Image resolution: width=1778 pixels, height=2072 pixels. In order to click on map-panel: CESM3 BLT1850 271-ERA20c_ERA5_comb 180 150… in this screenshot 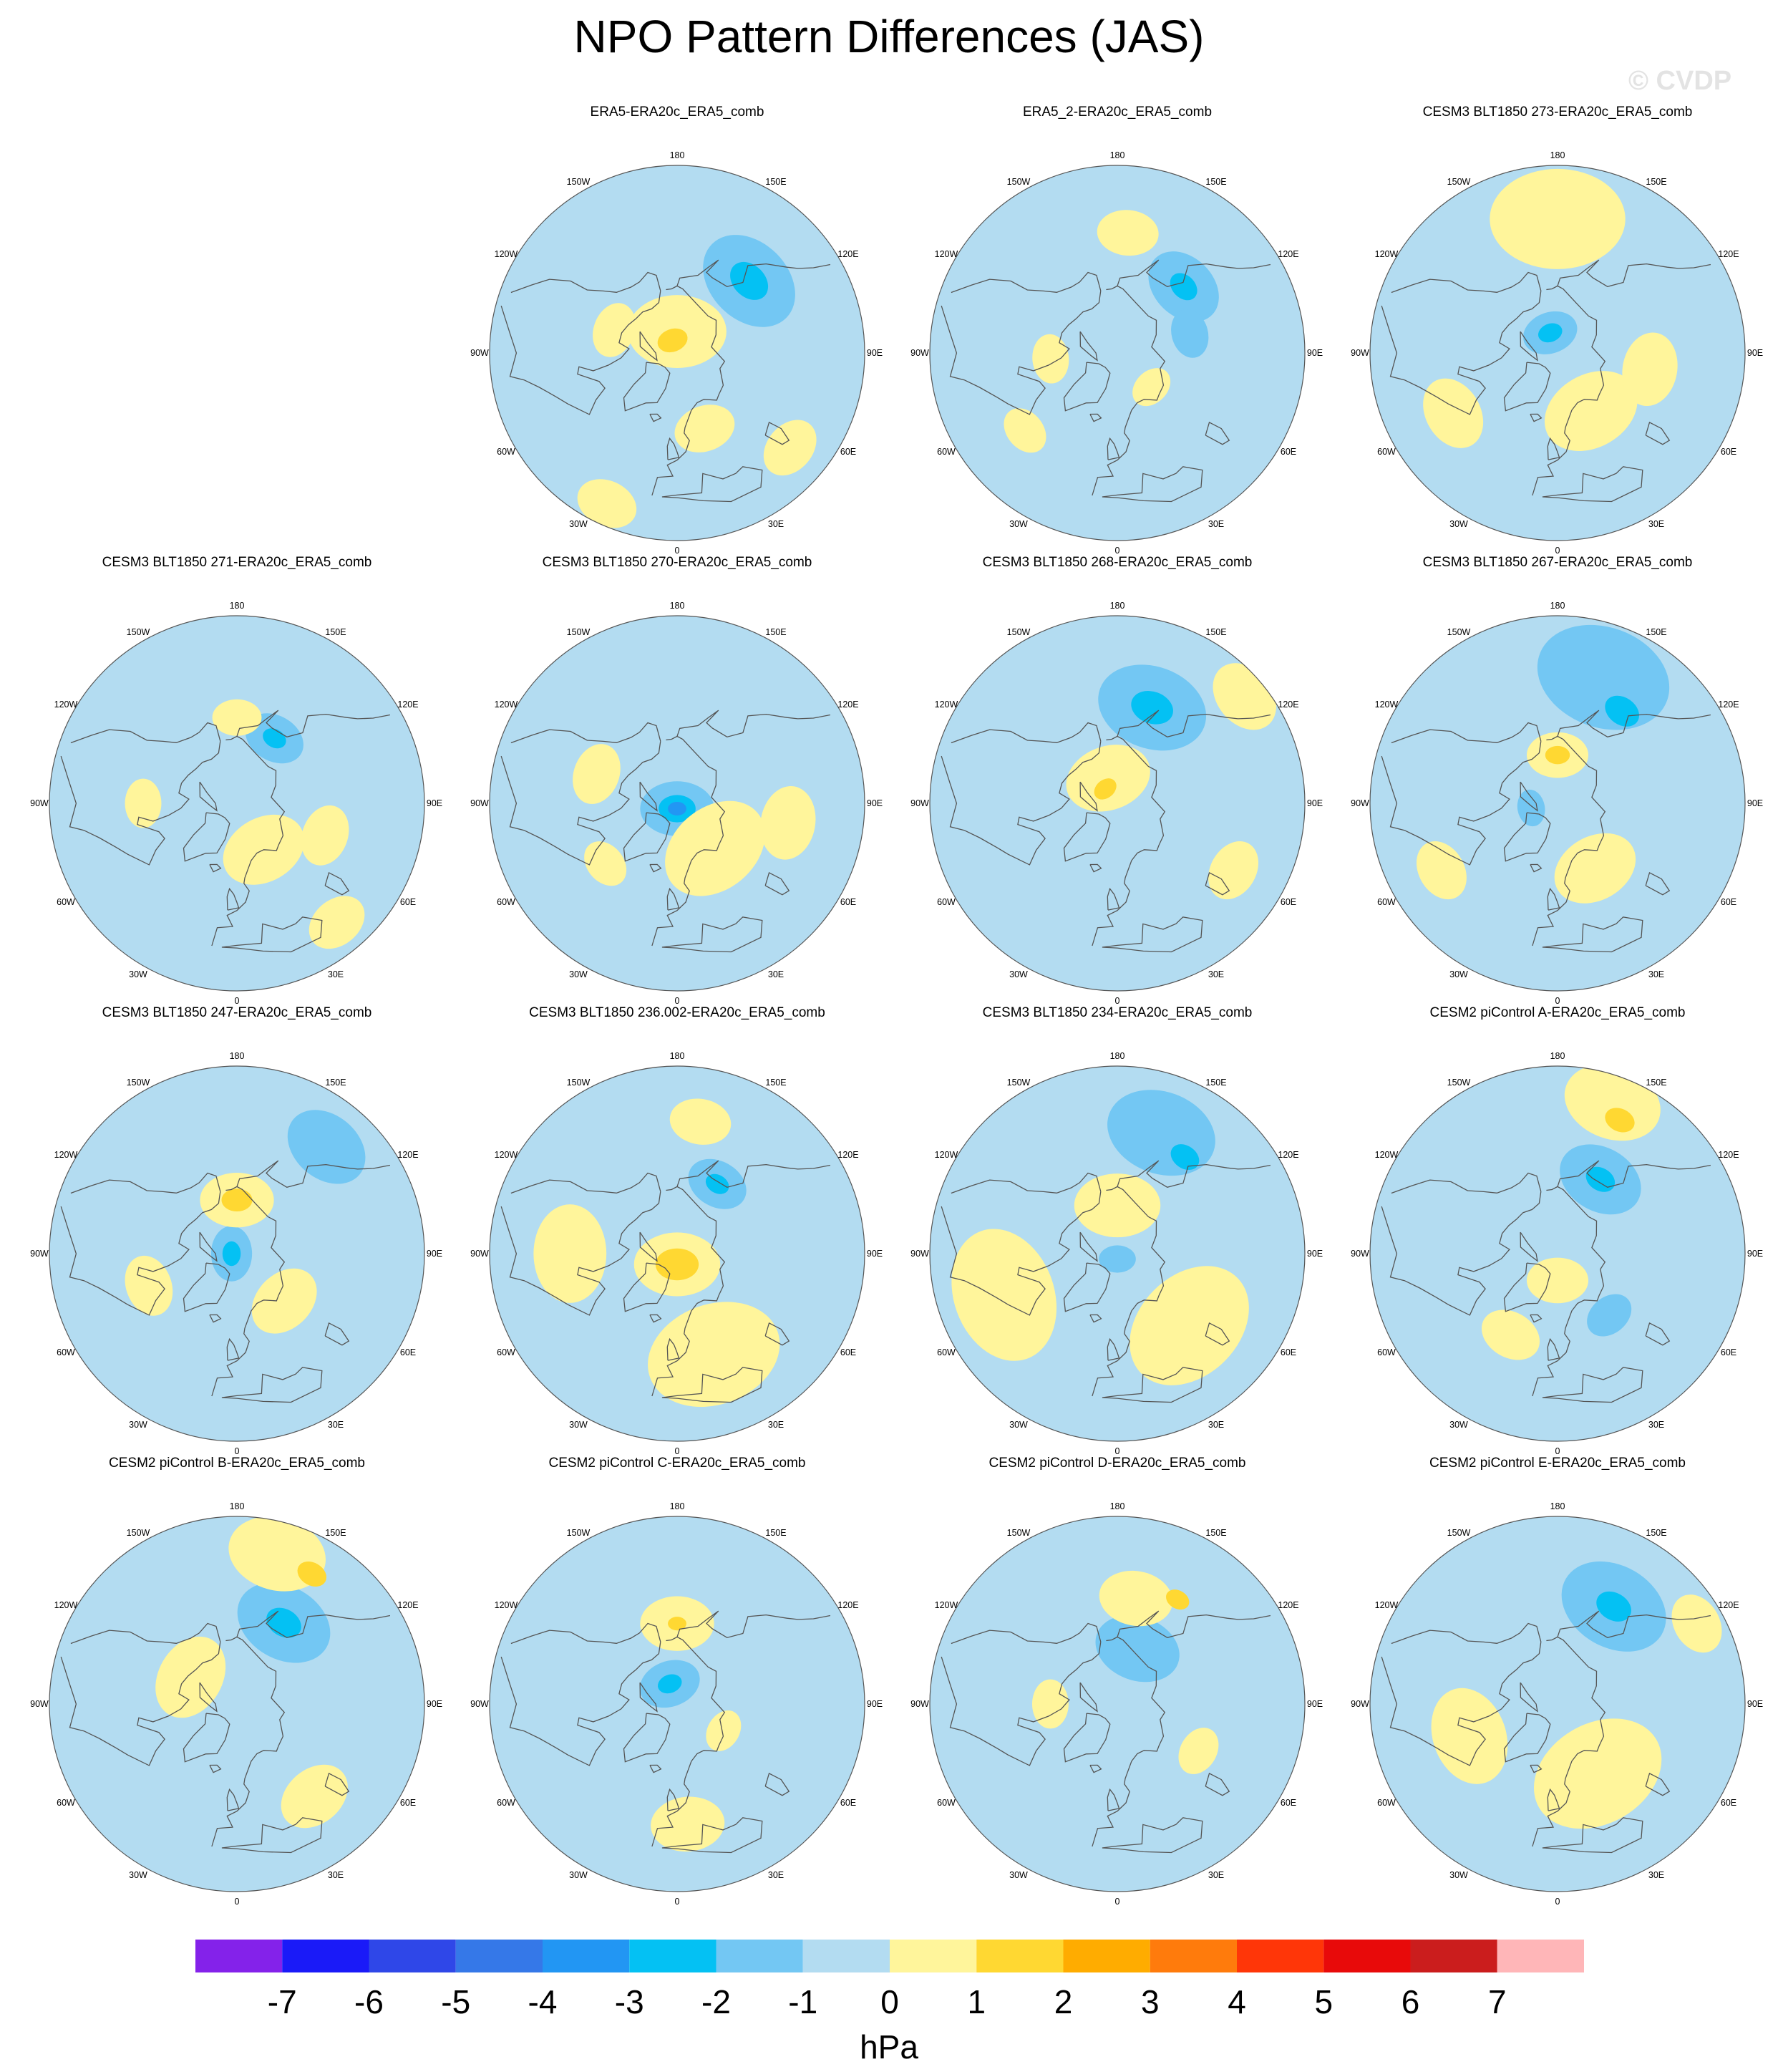, I will do `click(237, 791)`.